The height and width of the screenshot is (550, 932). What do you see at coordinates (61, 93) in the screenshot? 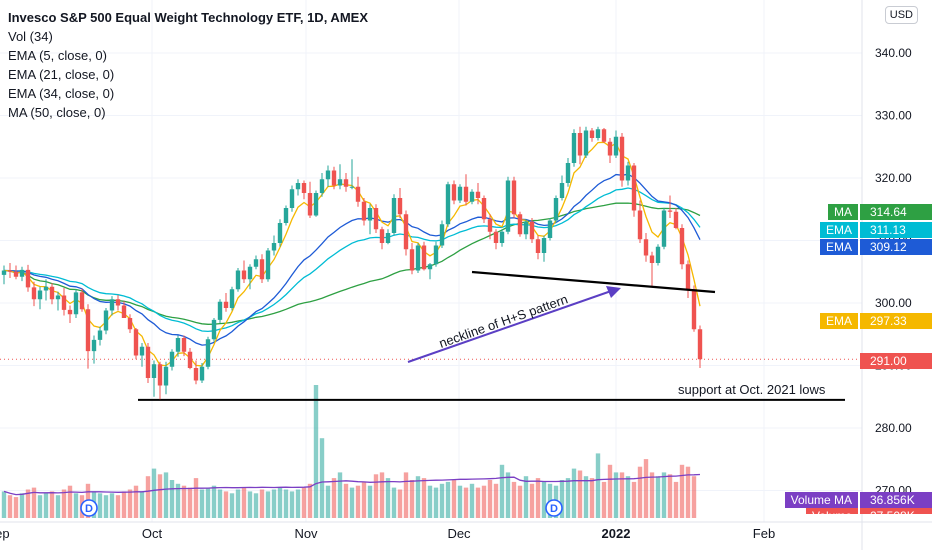
I see `legend-ema34: EMA (34, close, 0)` at bounding box center [61, 93].